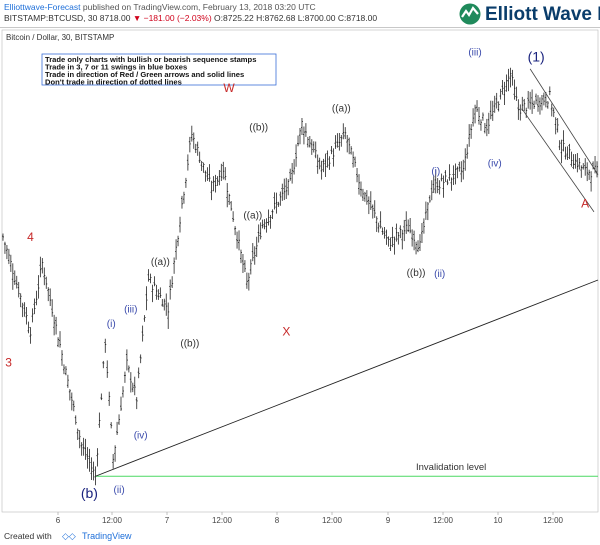 The image size is (600, 545). I want to click on last-price: 8718.00, so click(115, 18).